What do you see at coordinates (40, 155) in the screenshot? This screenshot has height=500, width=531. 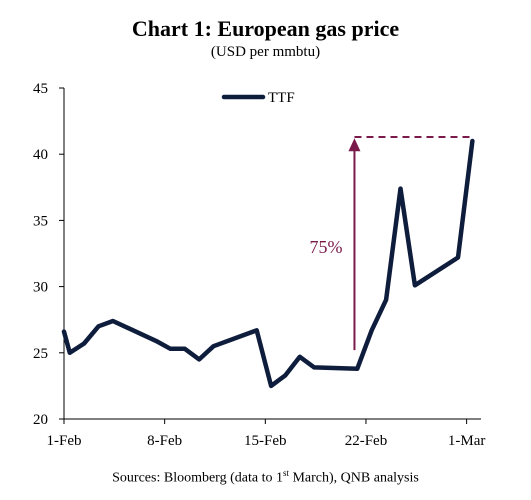 I see `y-tick-label: 40` at bounding box center [40, 155].